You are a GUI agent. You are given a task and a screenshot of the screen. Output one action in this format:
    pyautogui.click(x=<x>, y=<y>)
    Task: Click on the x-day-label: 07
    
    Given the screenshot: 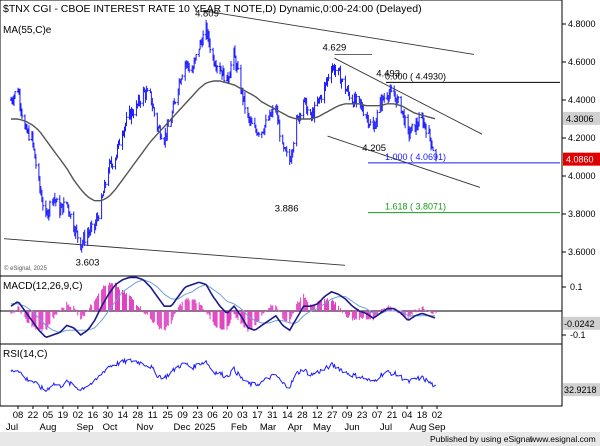 What is the action you would take?
    pyautogui.click(x=377, y=415)
    